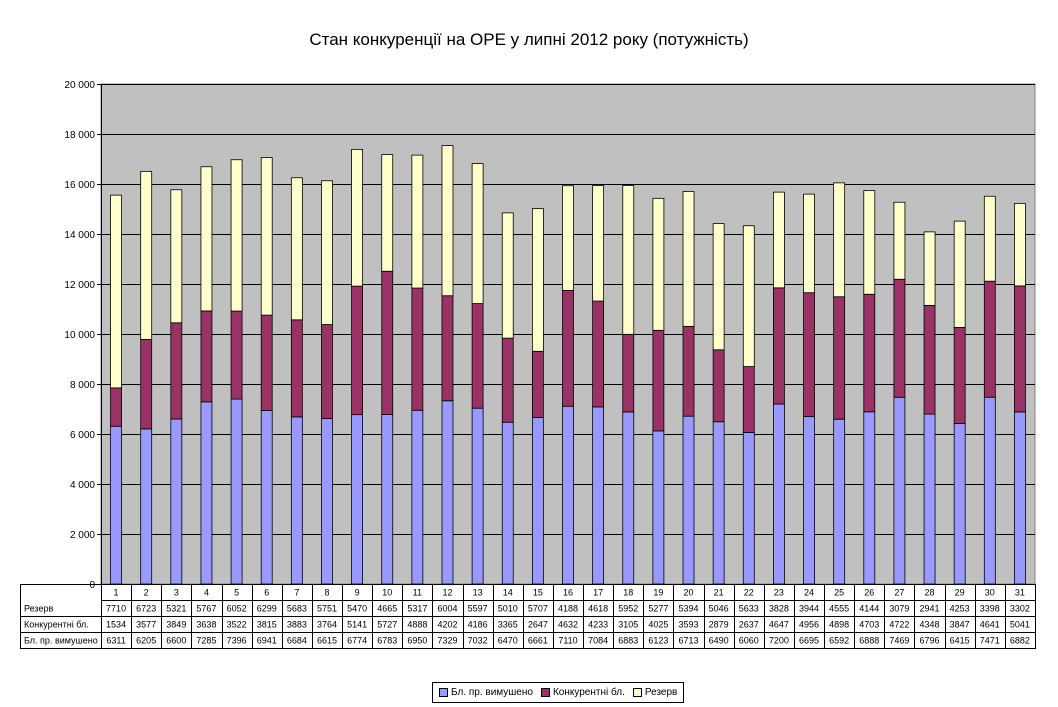 The height and width of the screenshot is (707, 1058). Describe the element at coordinates (809, 625) in the screenshot. I see `table-cell-value: 4956` at that location.